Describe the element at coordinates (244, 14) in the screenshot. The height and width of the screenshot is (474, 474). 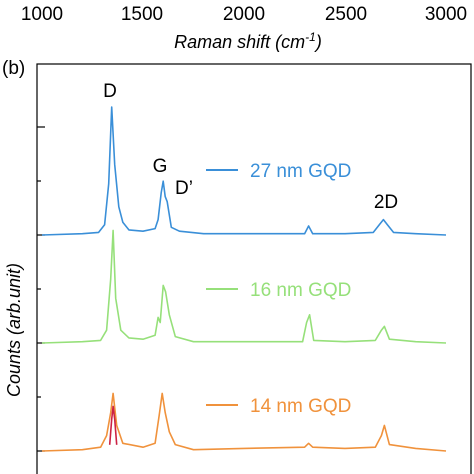
I see `x-tick-label: 2000` at that location.